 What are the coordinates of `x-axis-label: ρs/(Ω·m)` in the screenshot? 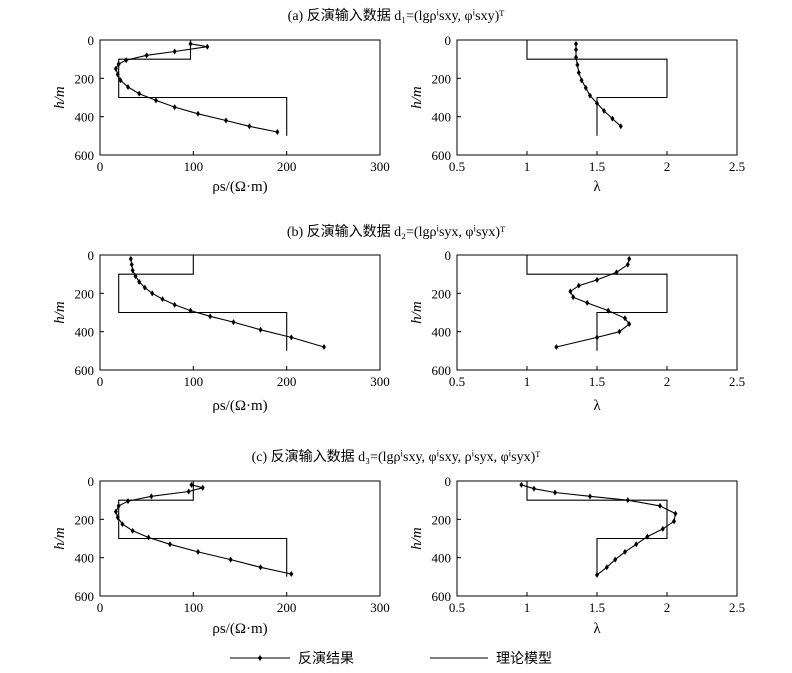 It's located at (239, 406).